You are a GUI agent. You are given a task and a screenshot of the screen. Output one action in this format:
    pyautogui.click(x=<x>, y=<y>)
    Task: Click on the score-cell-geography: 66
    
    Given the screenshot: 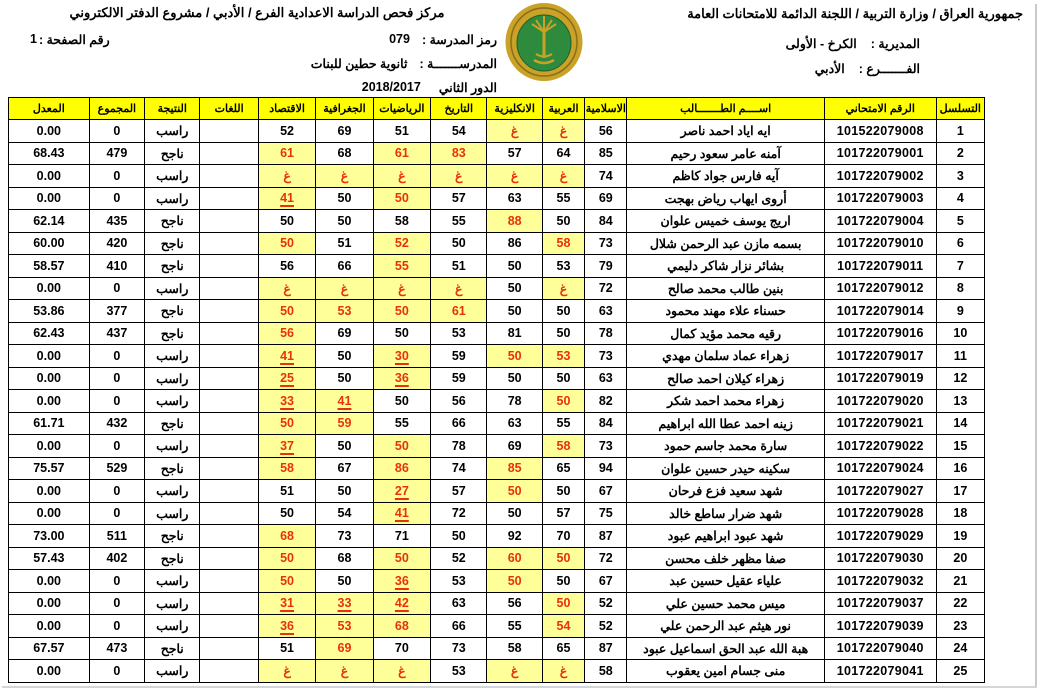 What is the action you would take?
    pyautogui.click(x=344, y=266)
    